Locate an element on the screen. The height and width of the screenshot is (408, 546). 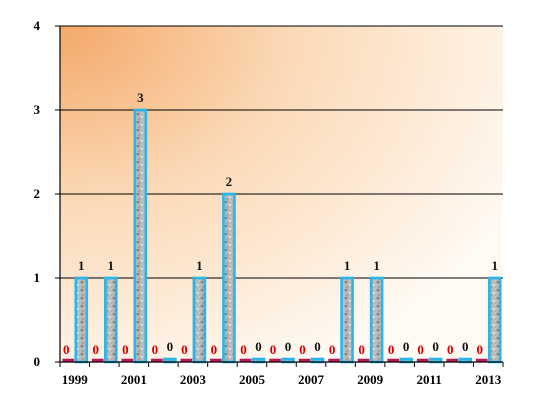
x-tick-label: 2005 is located at coordinates (252, 379).